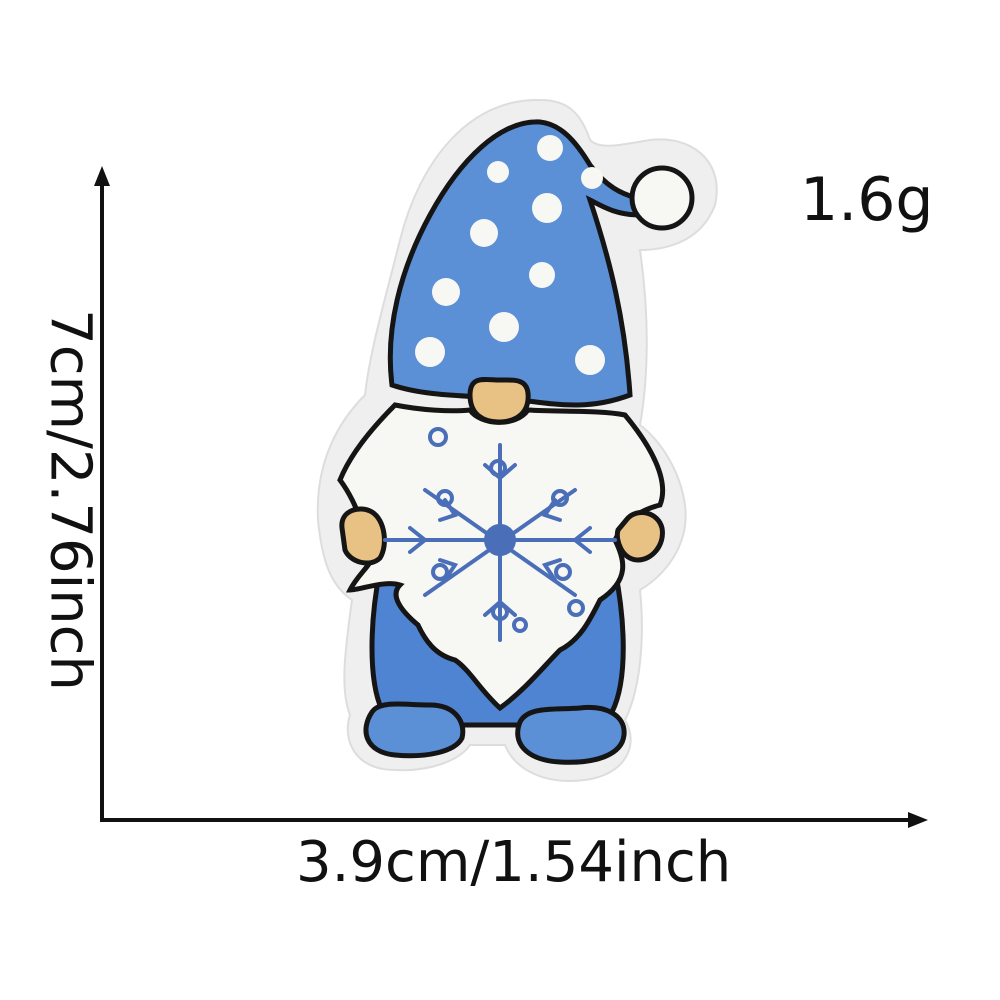 The width and height of the screenshot is (1000, 1000). What do you see at coordinates (867, 200) in the screenshot?
I see `weight-label: 1.6g` at bounding box center [867, 200].